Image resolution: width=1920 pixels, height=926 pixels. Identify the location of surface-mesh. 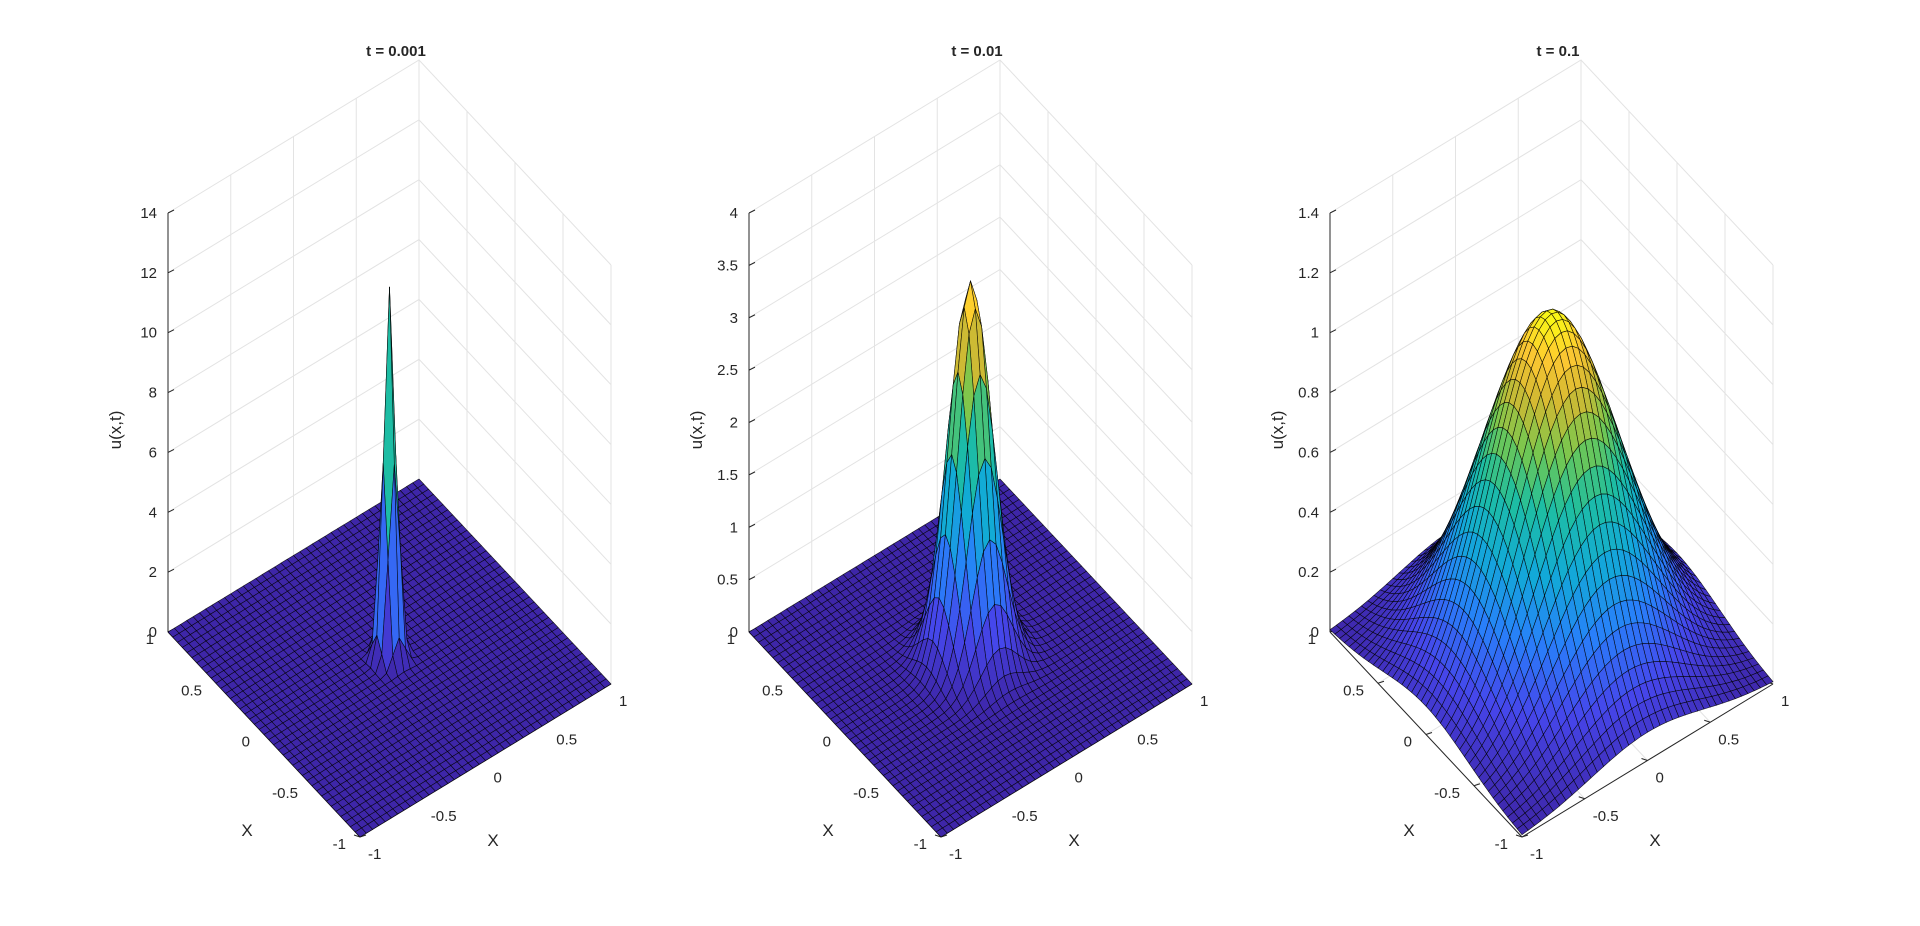
(389, 562).